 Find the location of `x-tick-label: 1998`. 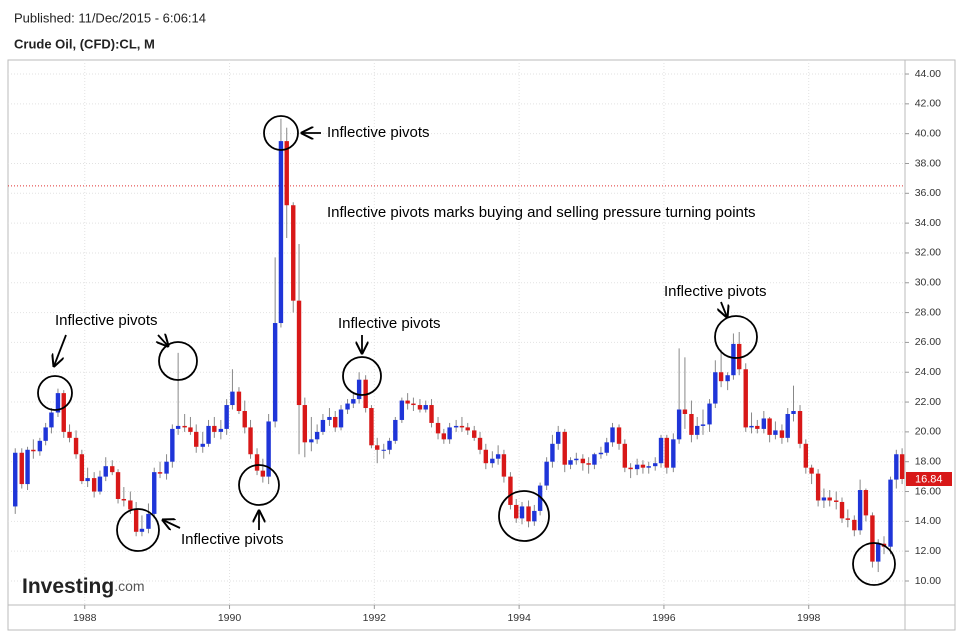

x-tick-label: 1998 is located at coordinates (809, 618).